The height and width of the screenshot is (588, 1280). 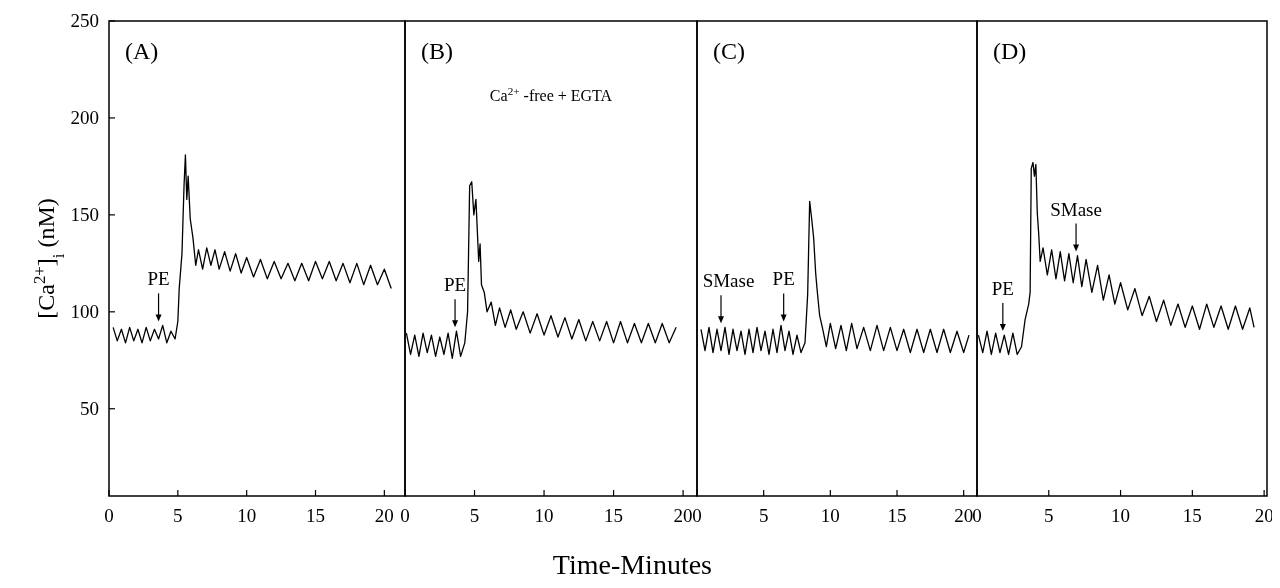 I want to click on y-tick-label: 200, so click(x=84, y=117).